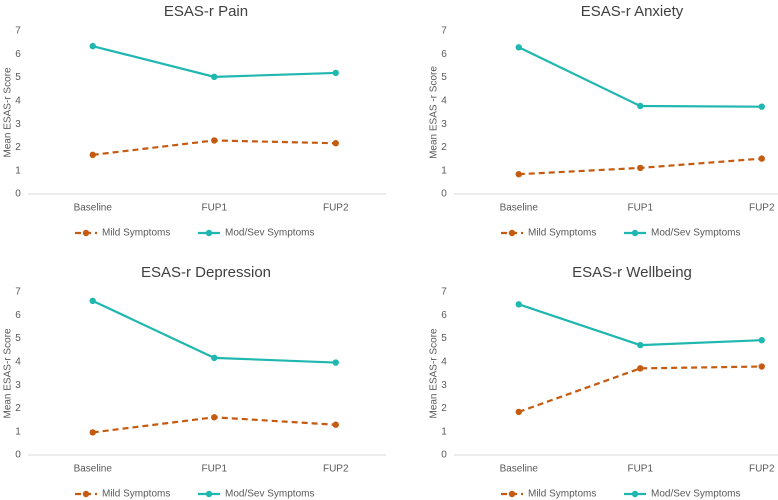 The width and height of the screenshot is (778, 500). Describe the element at coordinates (206, 272) in the screenshot. I see `chart-title: ESAS-r Depression` at that location.